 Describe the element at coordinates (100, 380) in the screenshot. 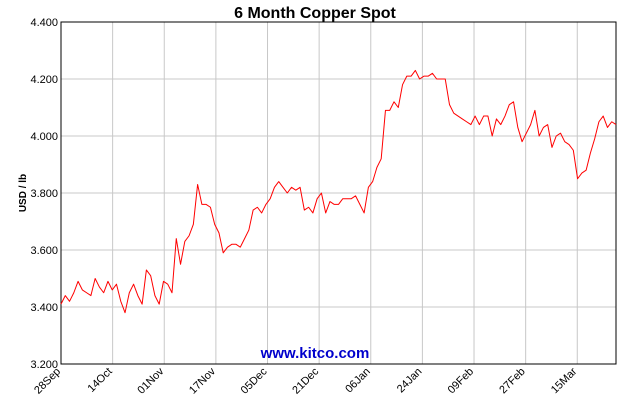

I see `x-tick-label: 14Oct` at that location.